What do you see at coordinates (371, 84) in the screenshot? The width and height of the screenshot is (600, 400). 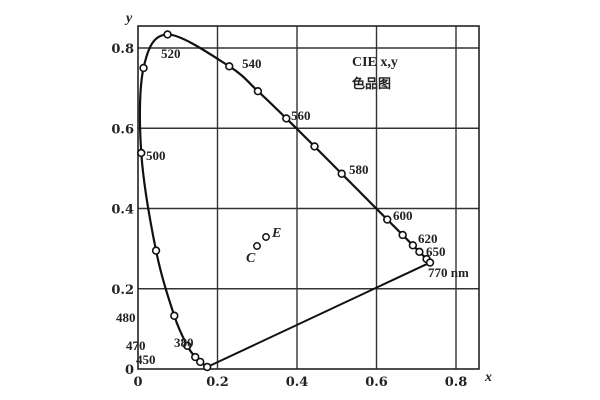 I see `chart-subtitle: 色品图` at bounding box center [371, 84].